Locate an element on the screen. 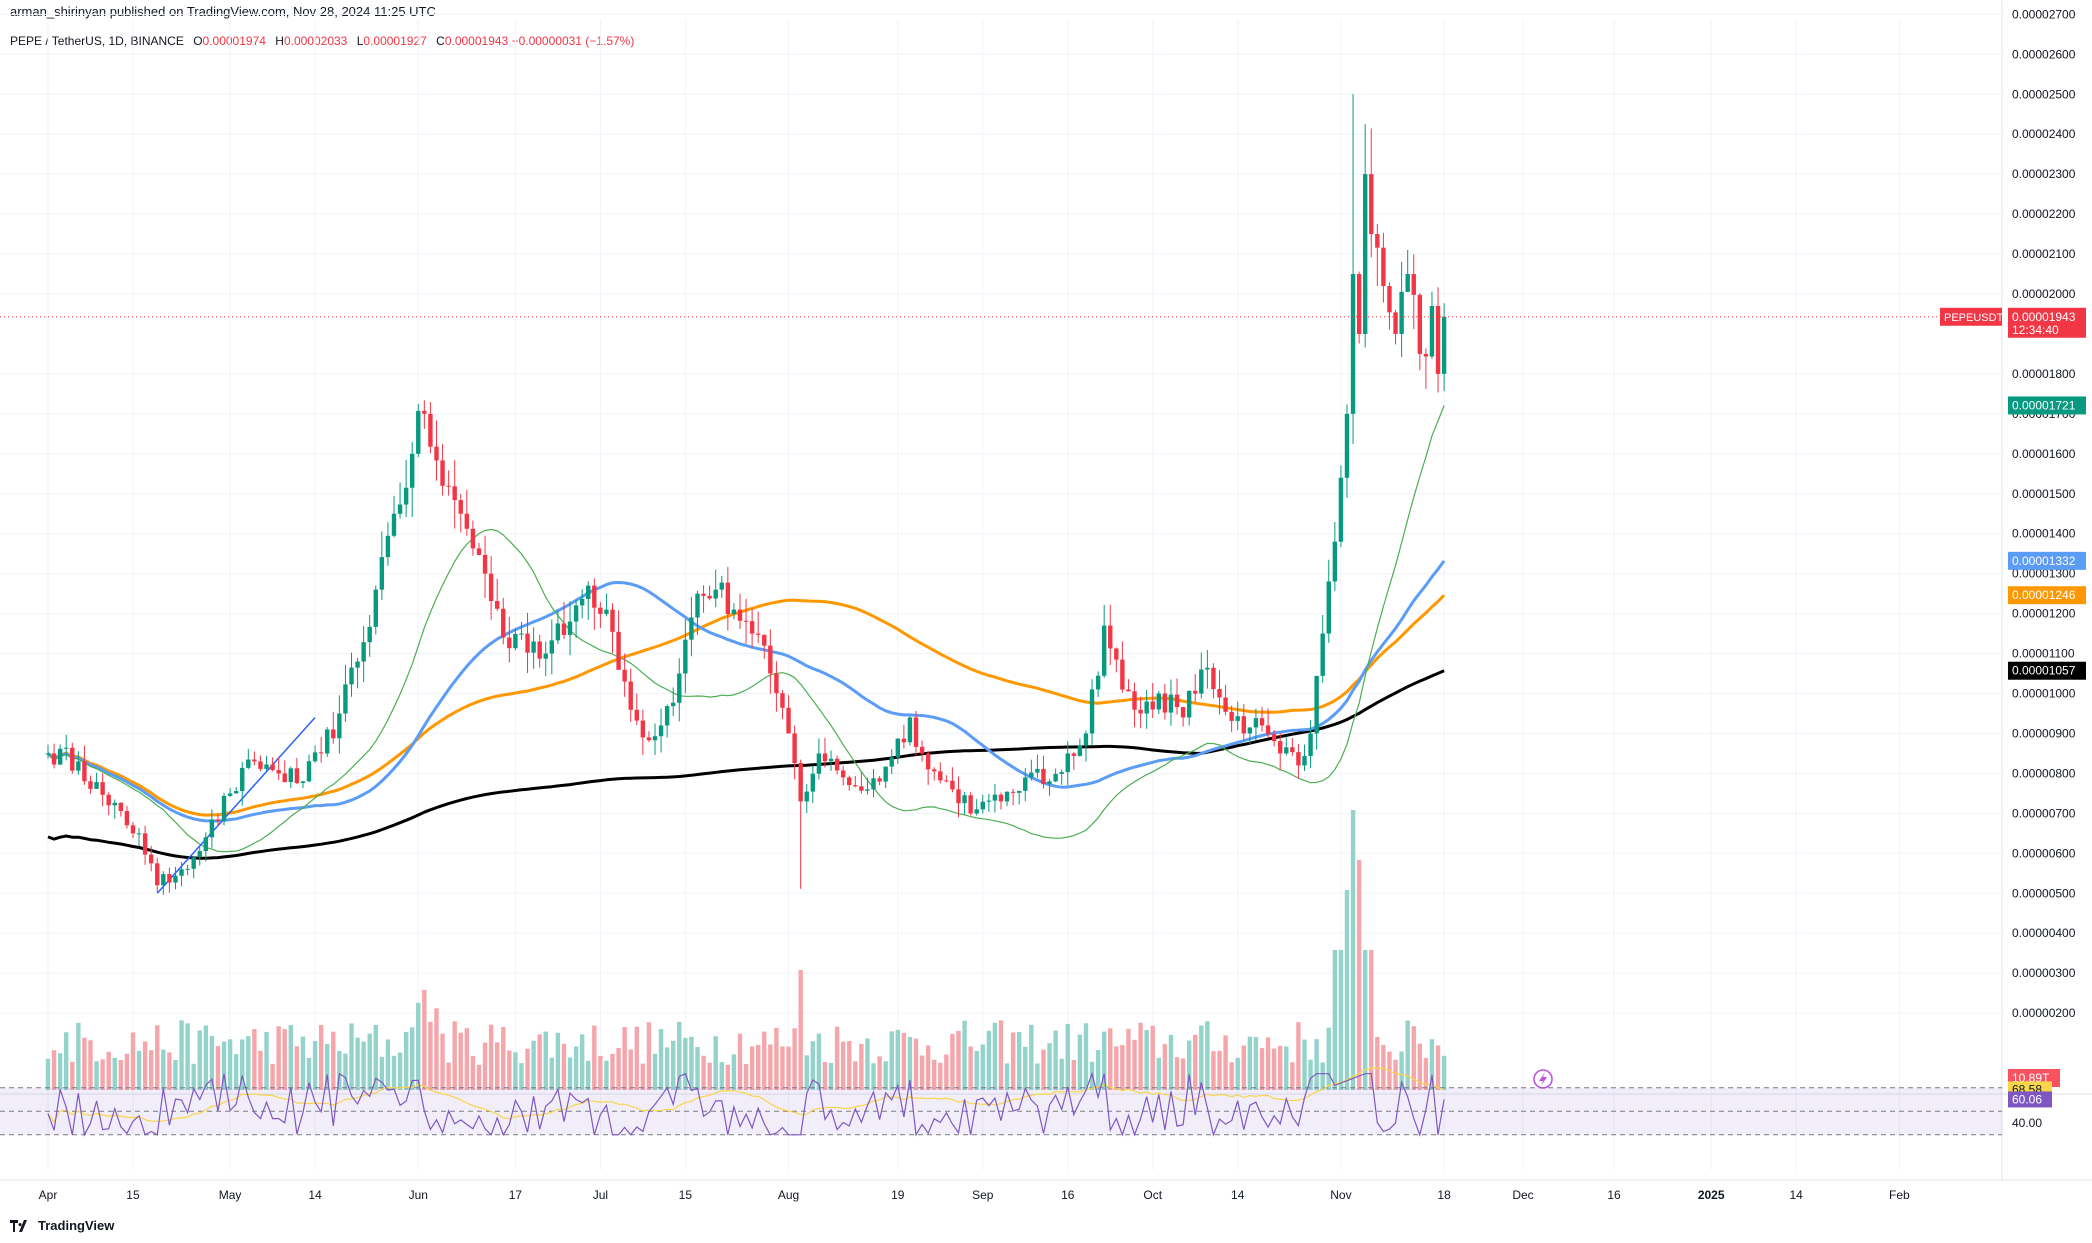 The image size is (2092, 1243). price-tick-label: 0.00001500 is located at coordinates (2044, 494).